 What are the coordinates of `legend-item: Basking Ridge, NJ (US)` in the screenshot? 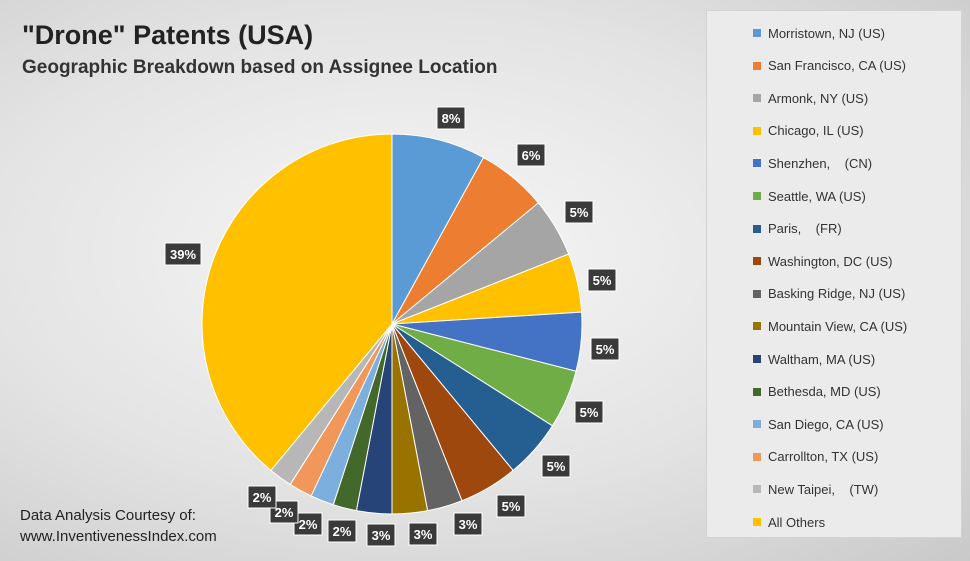 It's located at (829, 294).